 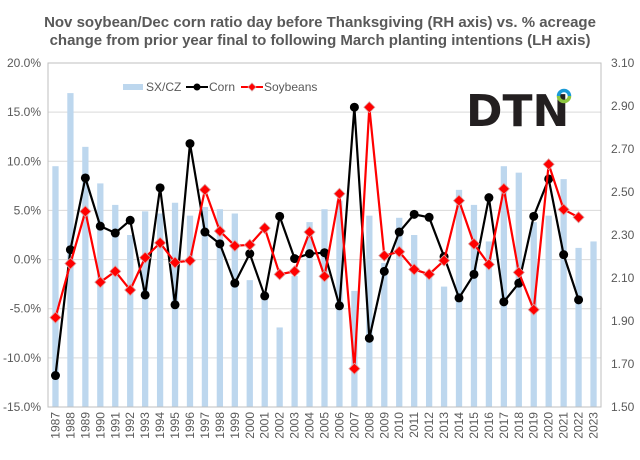 I want to click on right-axis-tick-label: 2.10, so click(x=623, y=278).